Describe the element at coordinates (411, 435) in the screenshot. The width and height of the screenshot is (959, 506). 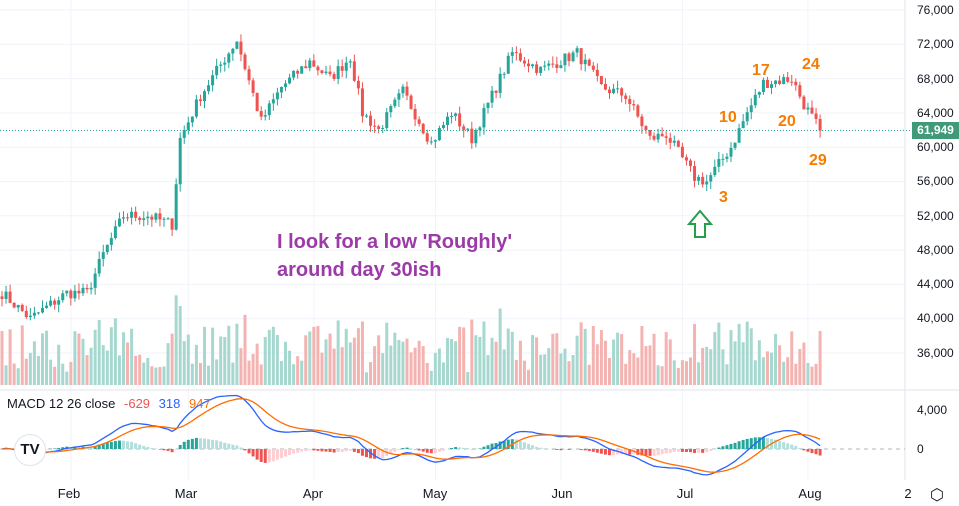
I see `macd-line` at that location.